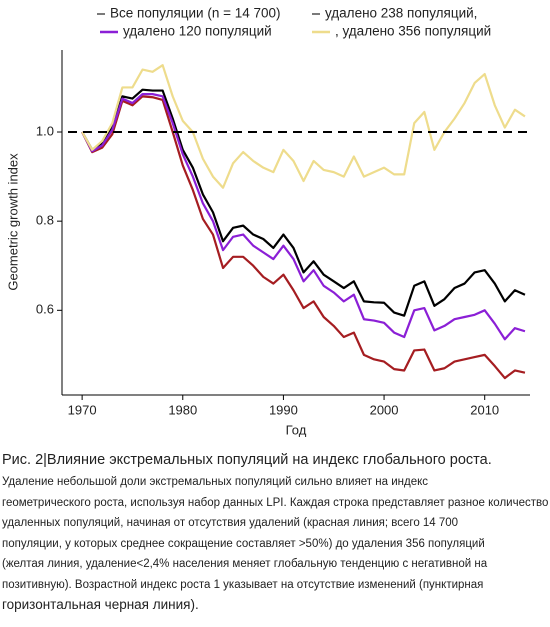 This screenshot has width=550, height=627. Describe the element at coordinates (45, 309) in the screenshot. I see `y-tick-label: 0.6` at that location.